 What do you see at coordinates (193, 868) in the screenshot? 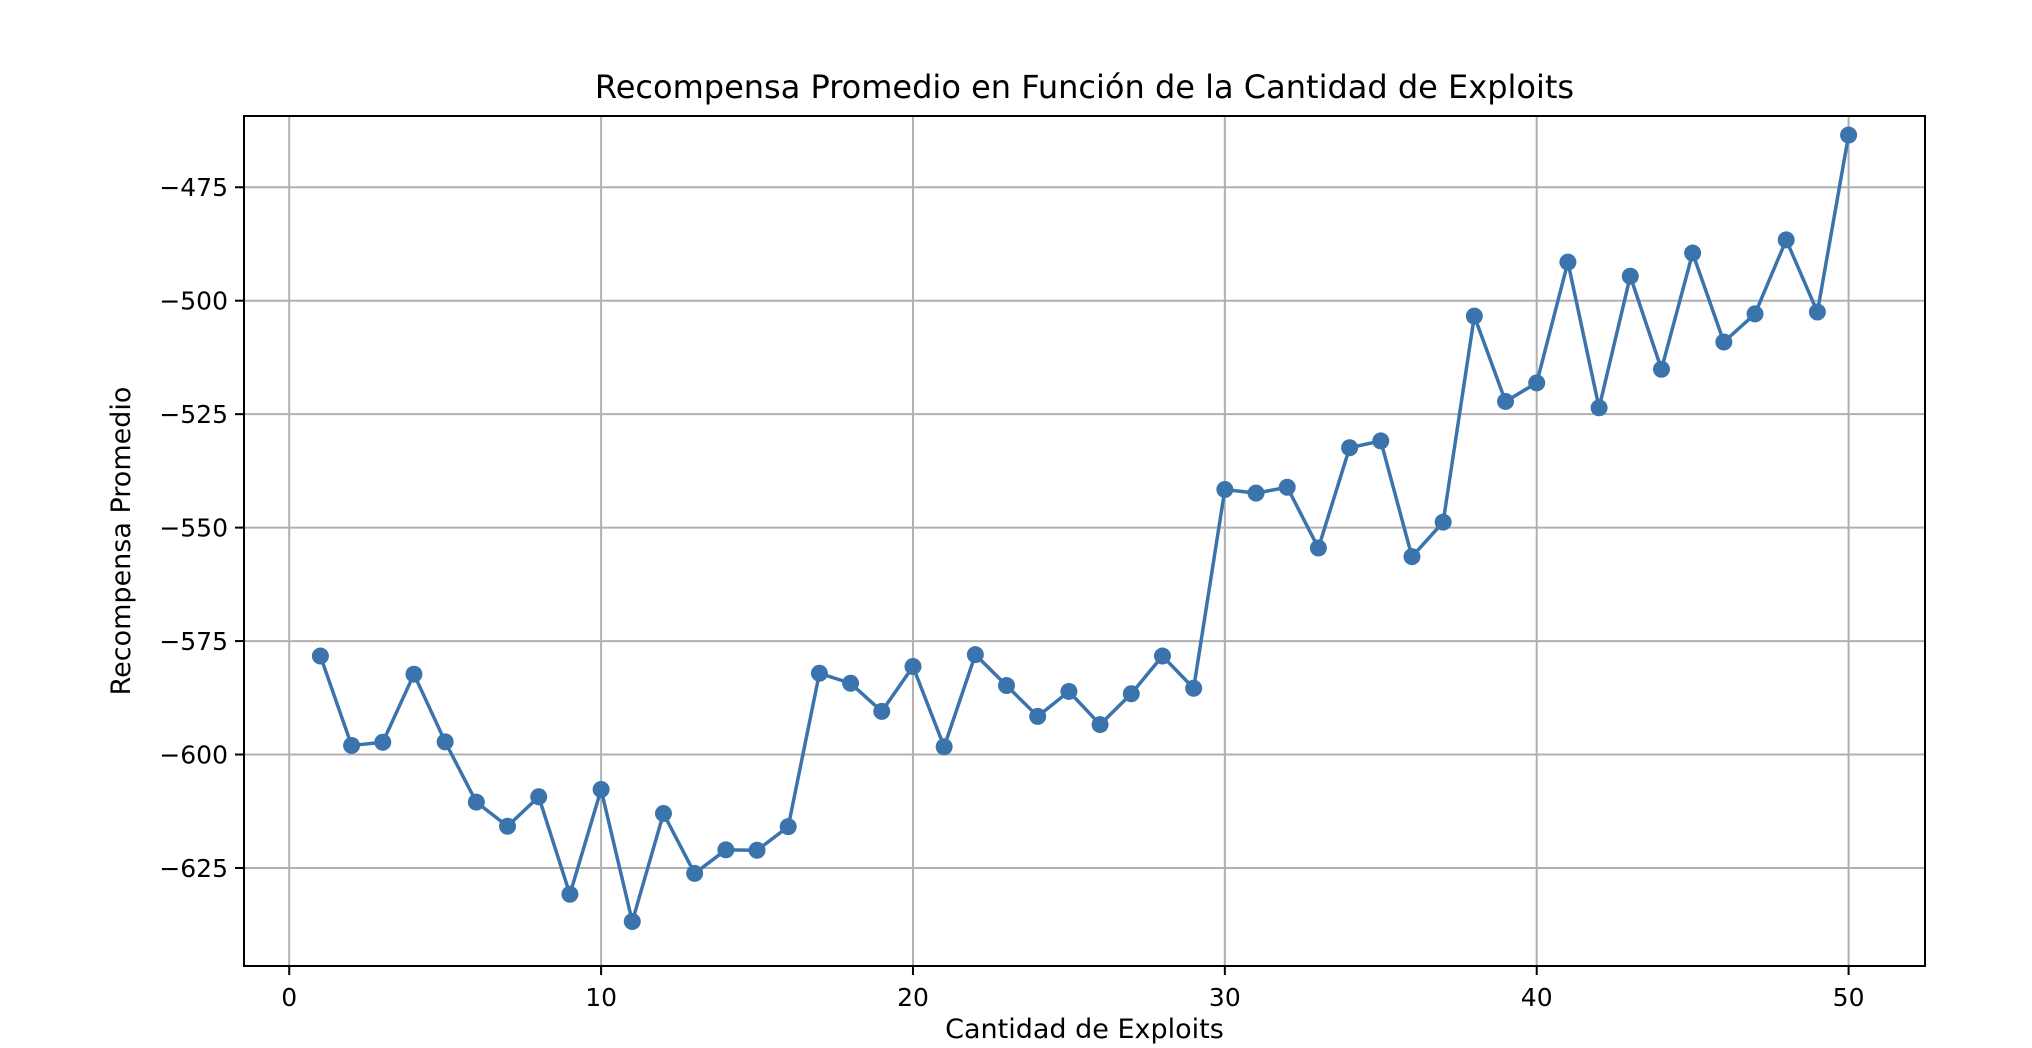
I see `y-tick-label: −625` at bounding box center [193, 868].